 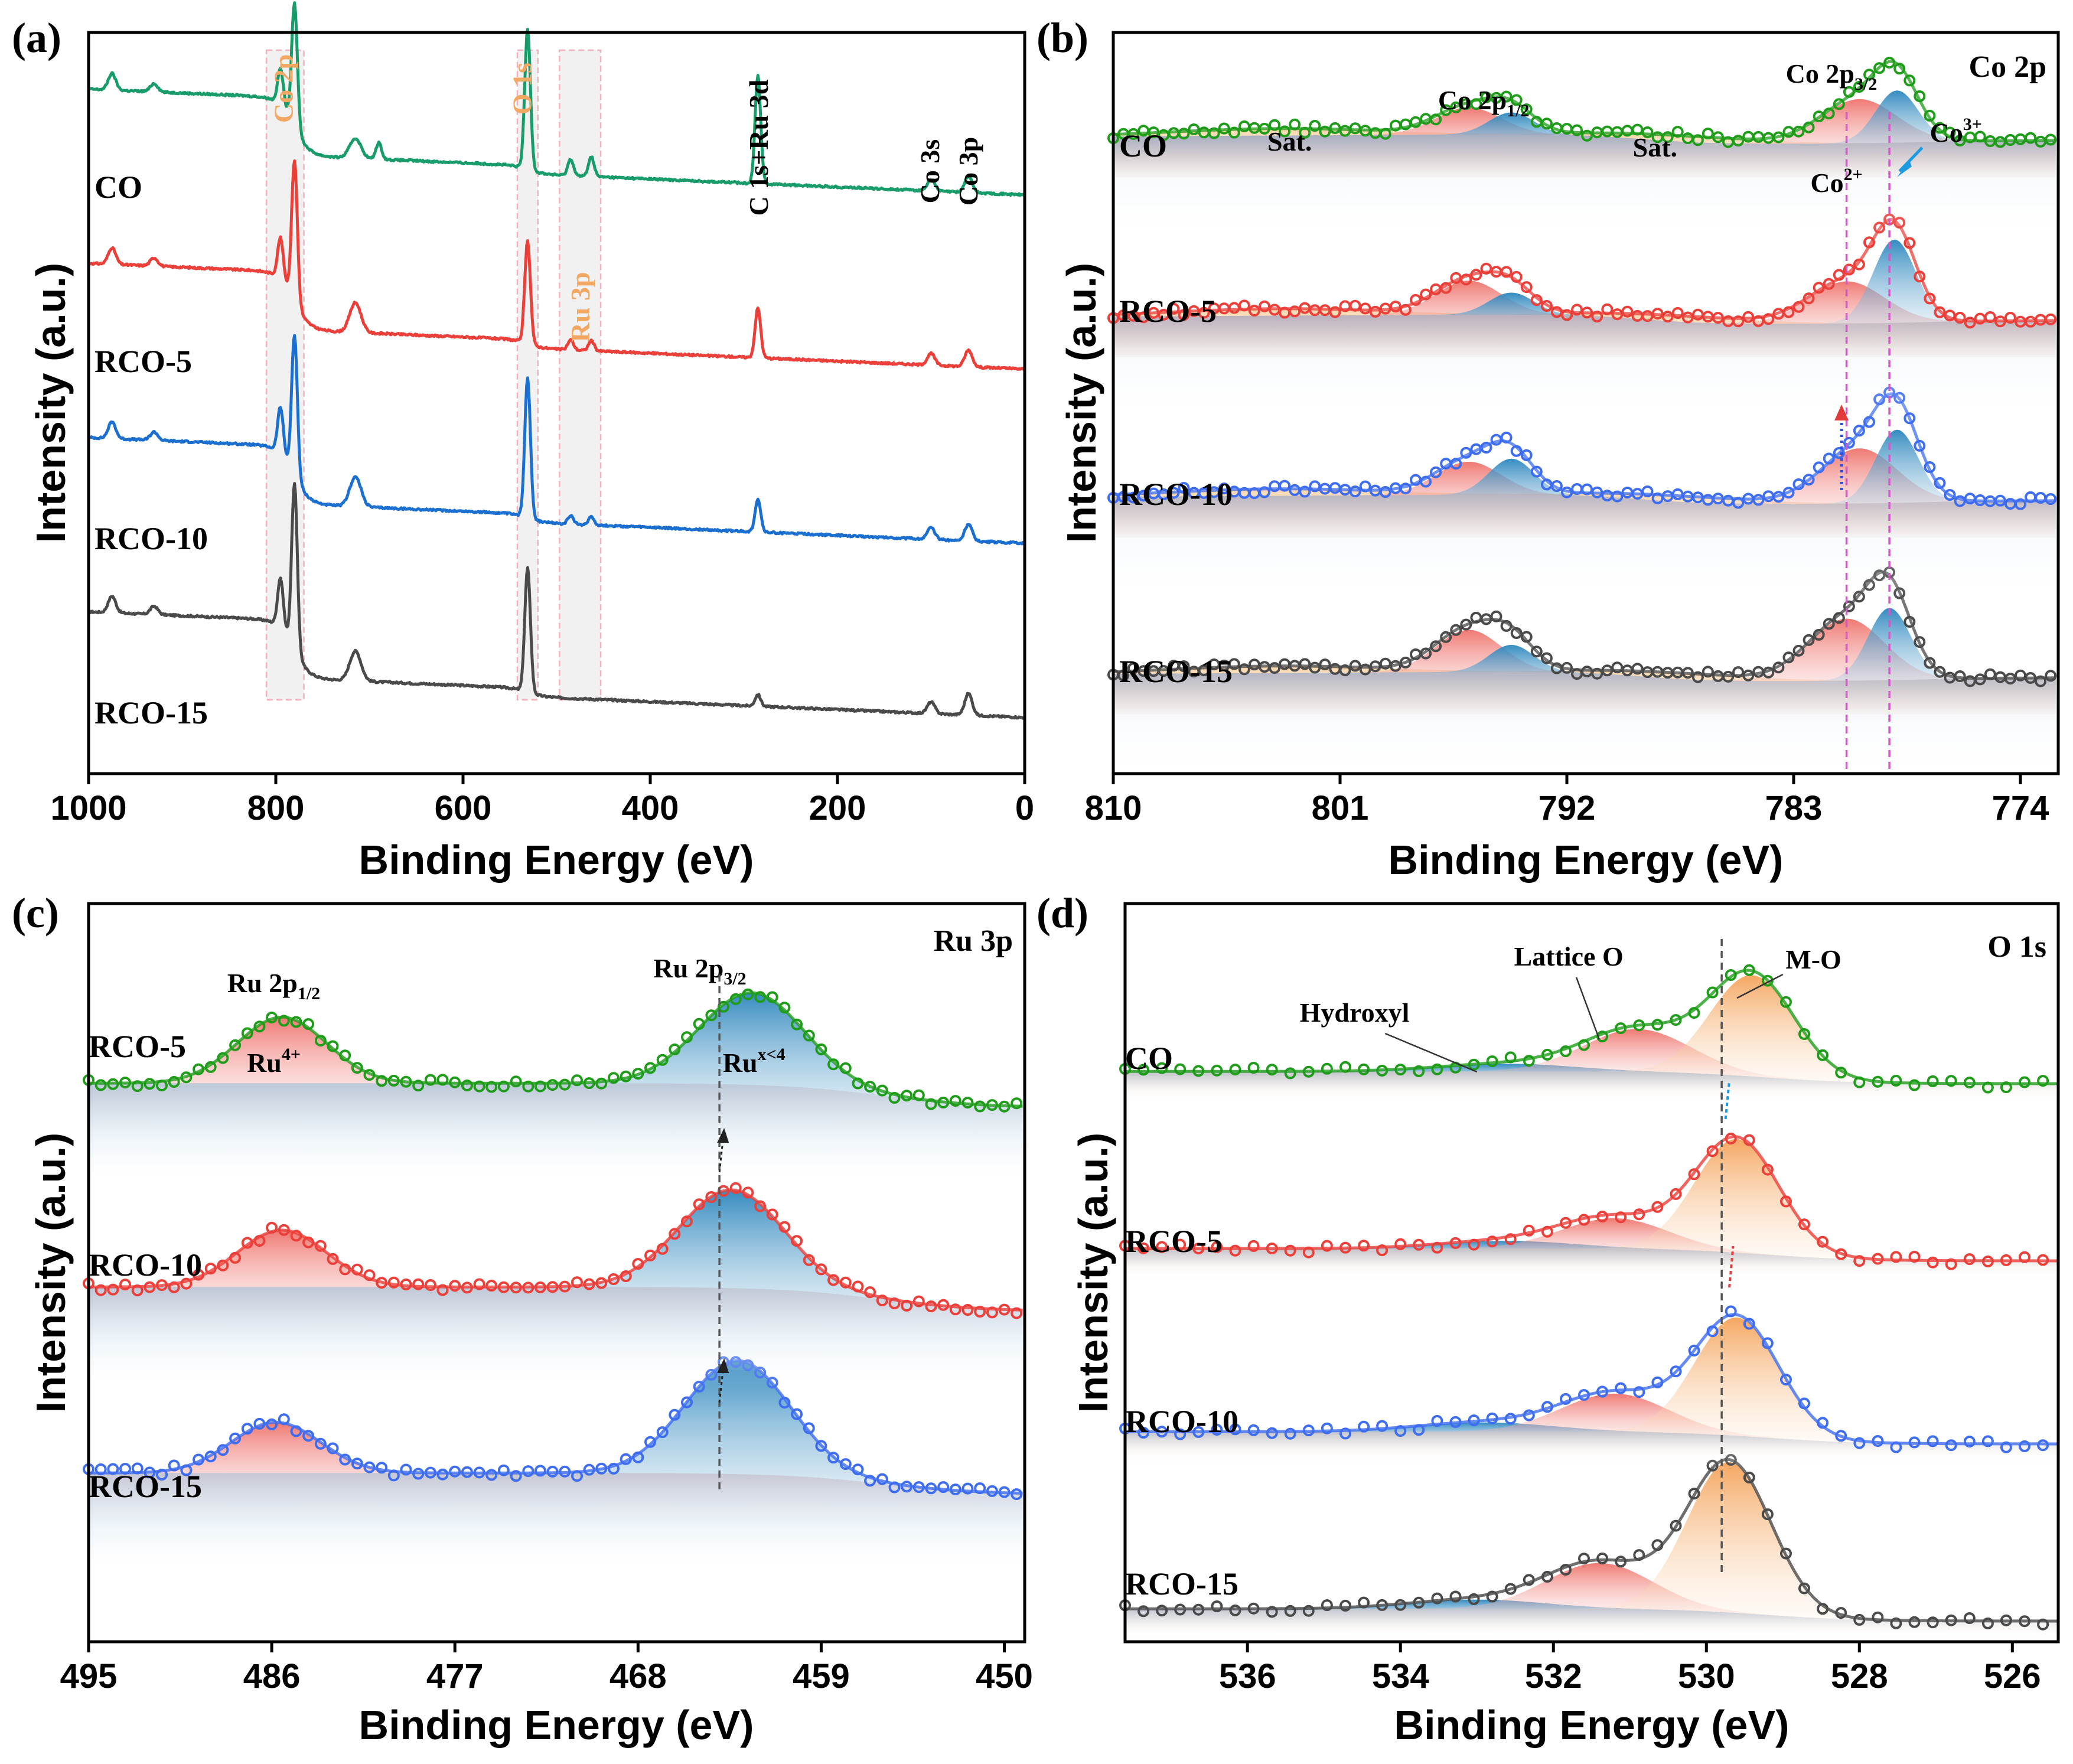 I want to click on panel-d-mo-label: M-O, so click(x=1813, y=959).